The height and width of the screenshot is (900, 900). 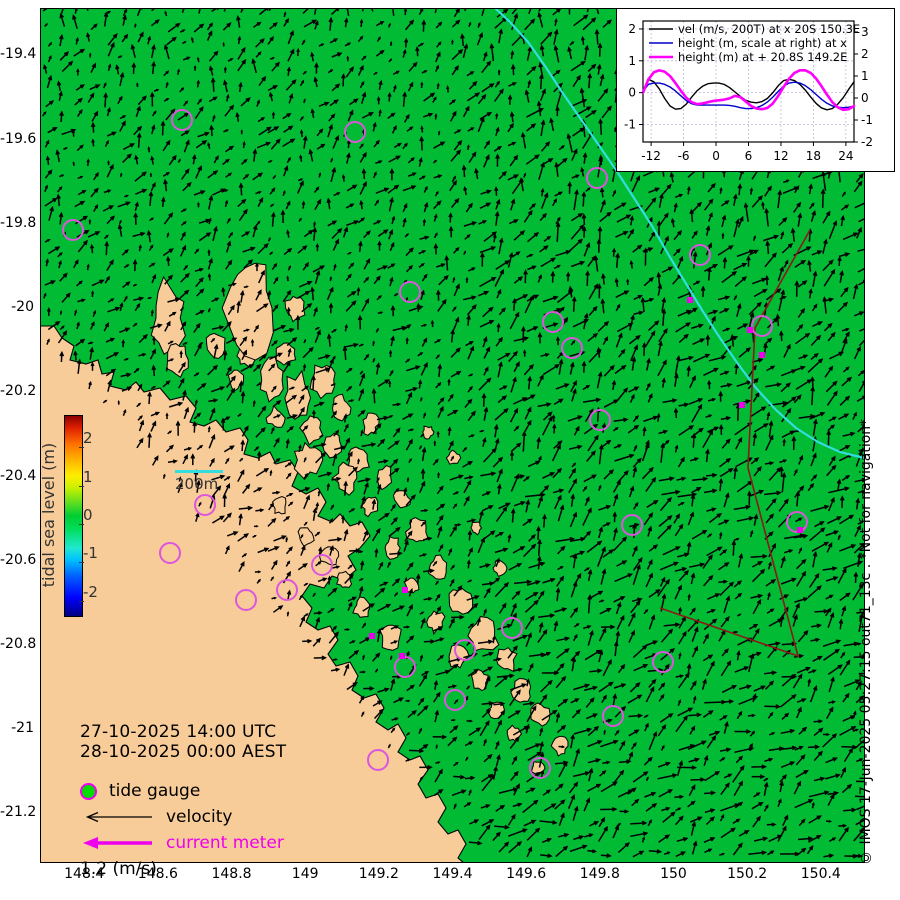 I want to click on chart-ytick-right-label: -2, so click(x=867, y=142).